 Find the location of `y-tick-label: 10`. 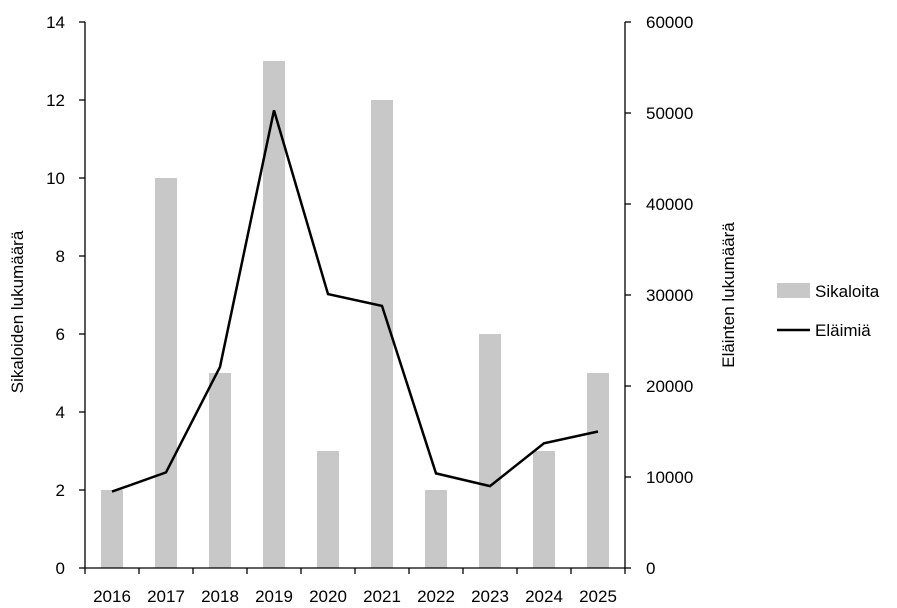

y-tick-label: 10 is located at coordinates (55, 178).